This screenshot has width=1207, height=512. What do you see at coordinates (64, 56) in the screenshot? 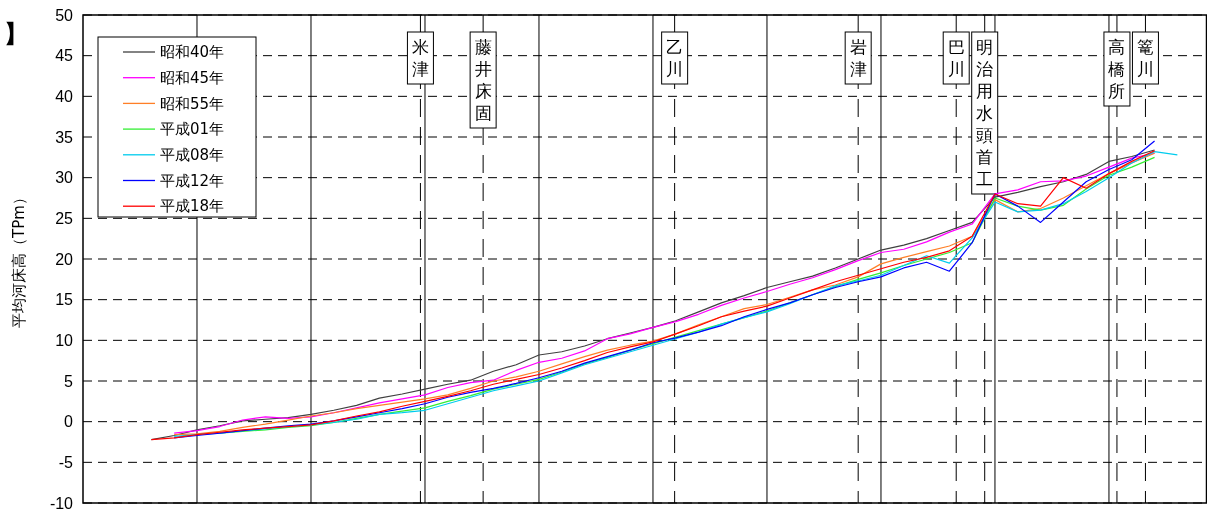
I see `y-tick-label: 45` at bounding box center [64, 56].